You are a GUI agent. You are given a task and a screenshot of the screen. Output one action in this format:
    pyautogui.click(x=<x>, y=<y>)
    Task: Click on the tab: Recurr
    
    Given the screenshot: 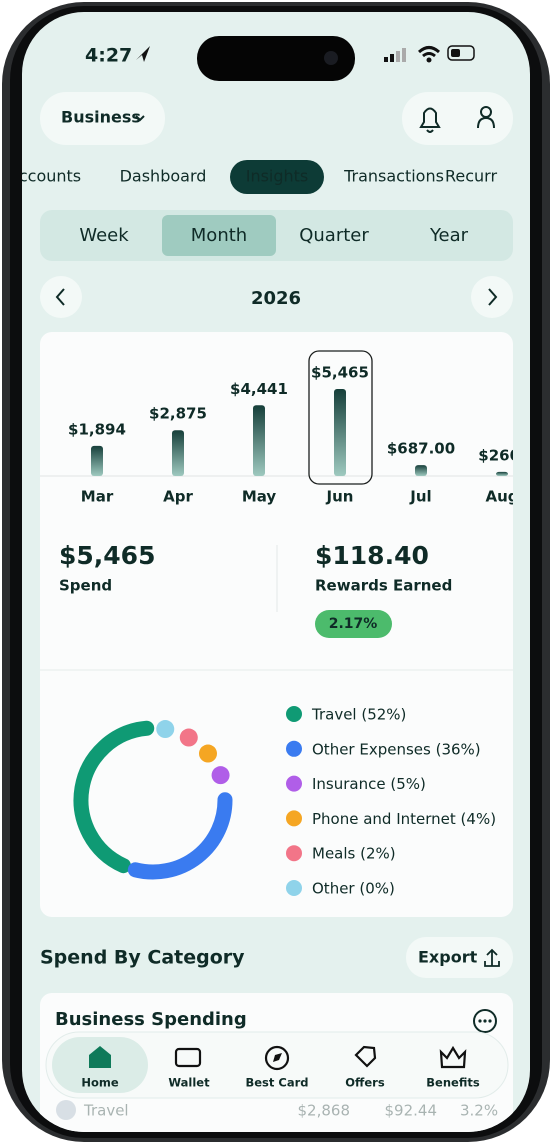 What is the action you would take?
    pyautogui.click(x=471, y=176)
    